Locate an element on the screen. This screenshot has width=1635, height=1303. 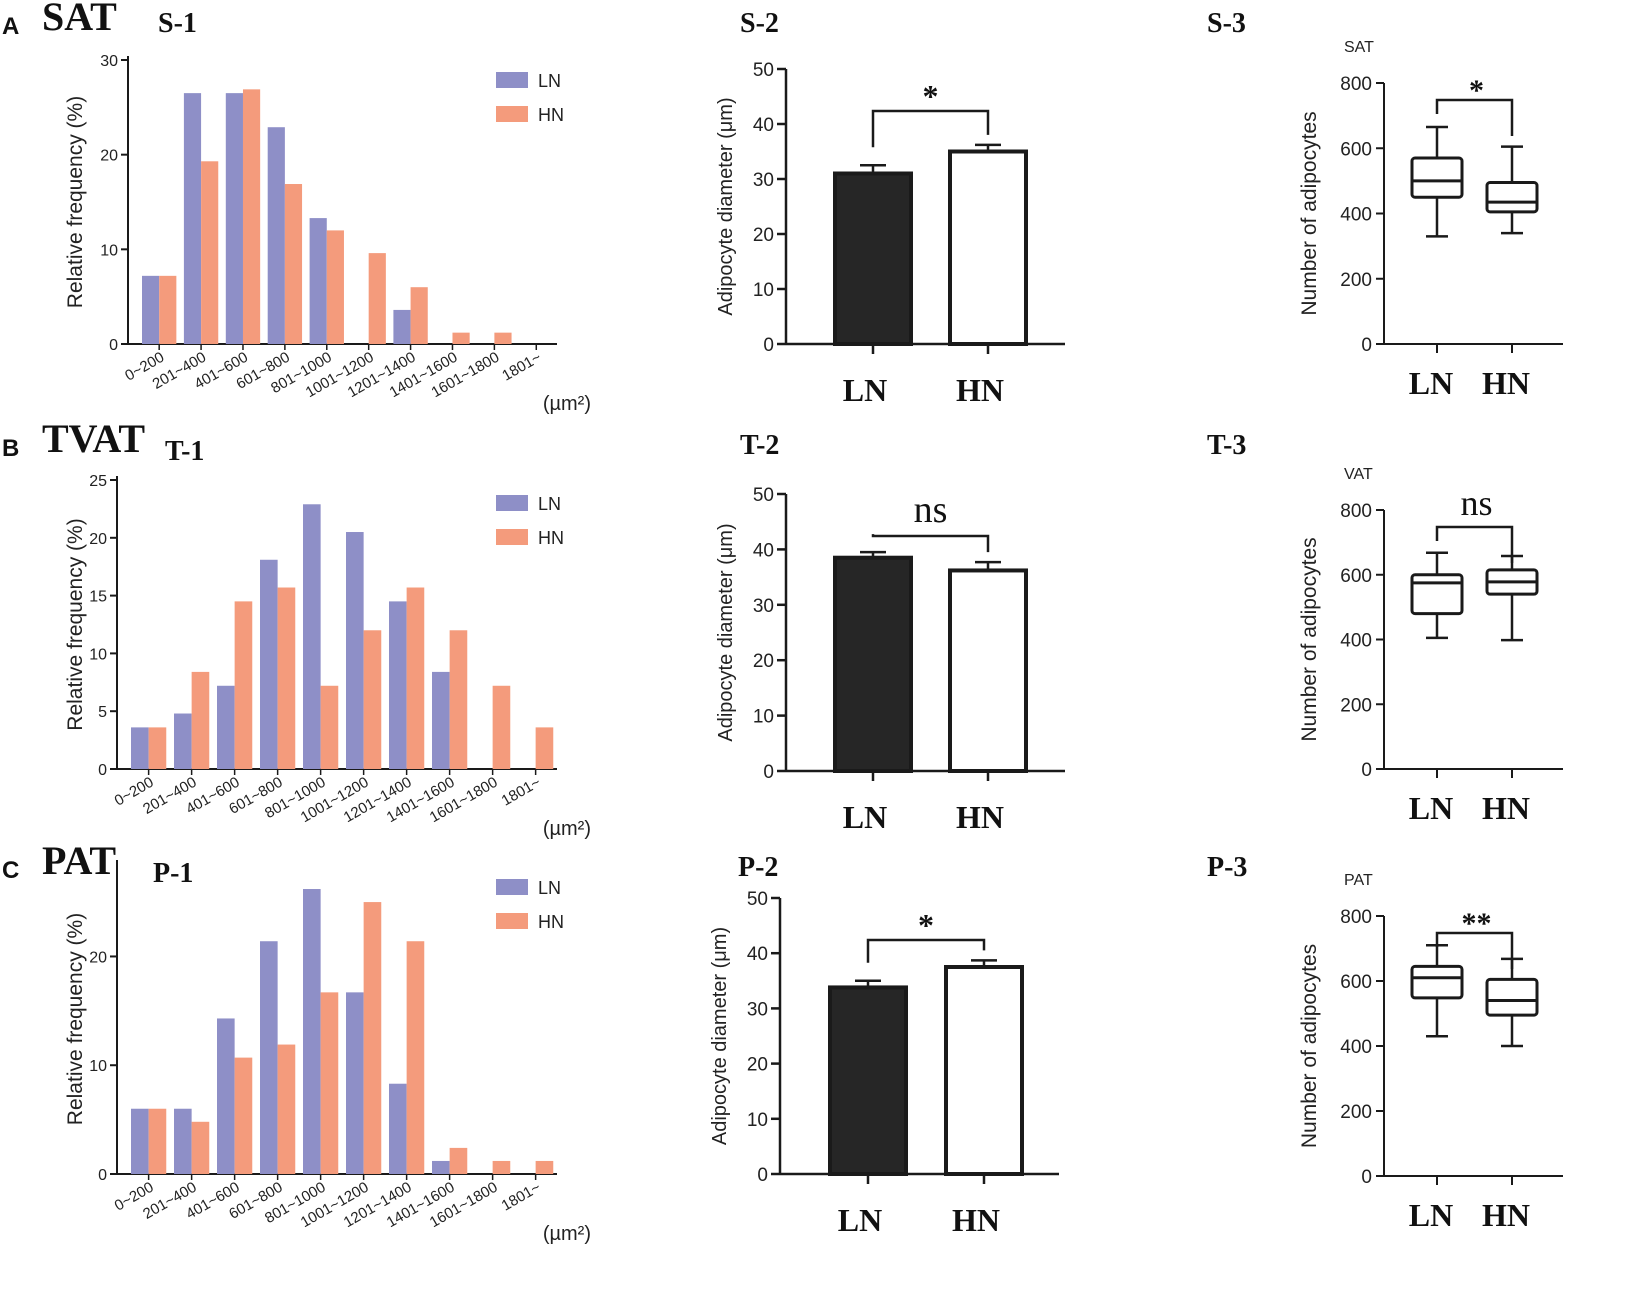
panel-letter: A is located at coordinates (10, 26).